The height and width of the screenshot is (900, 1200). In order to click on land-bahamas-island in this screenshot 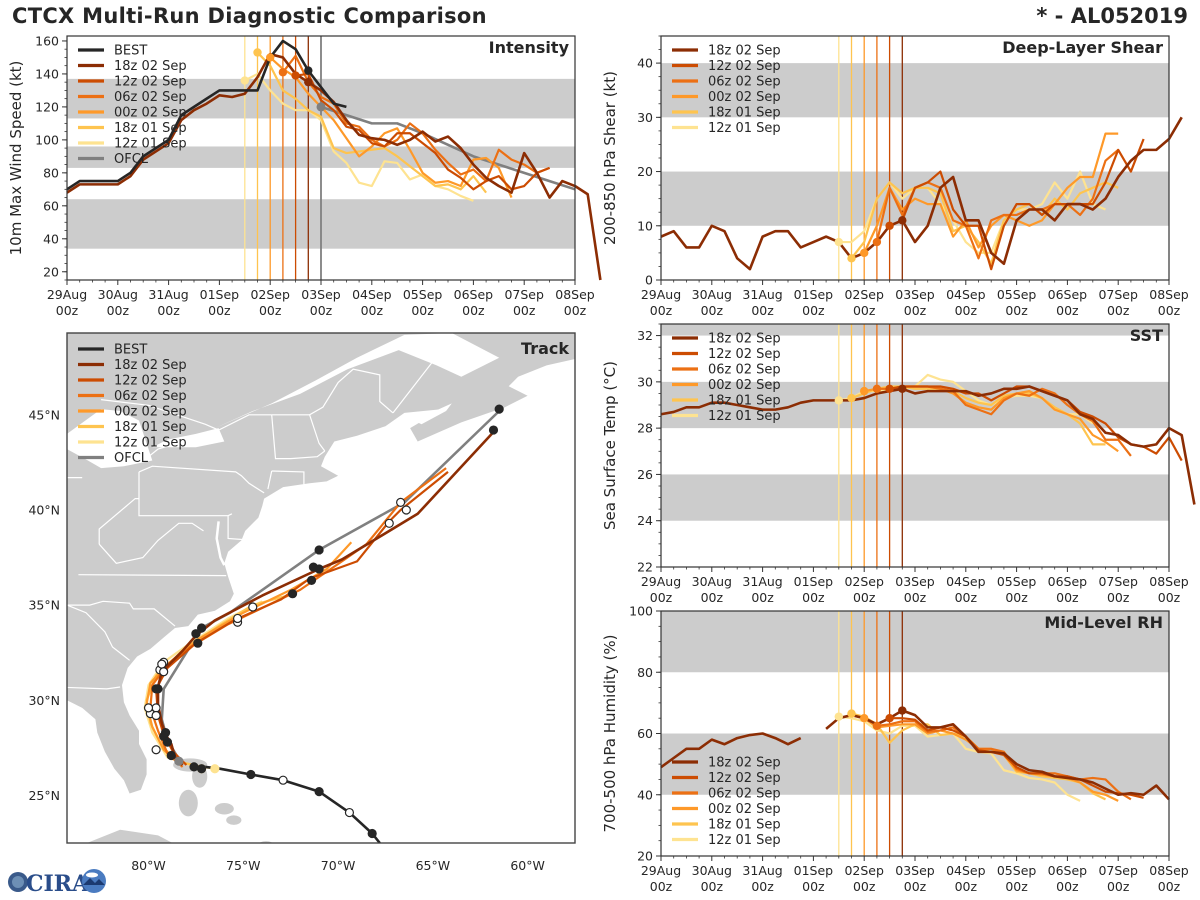, I will do `click(266, 842)`.